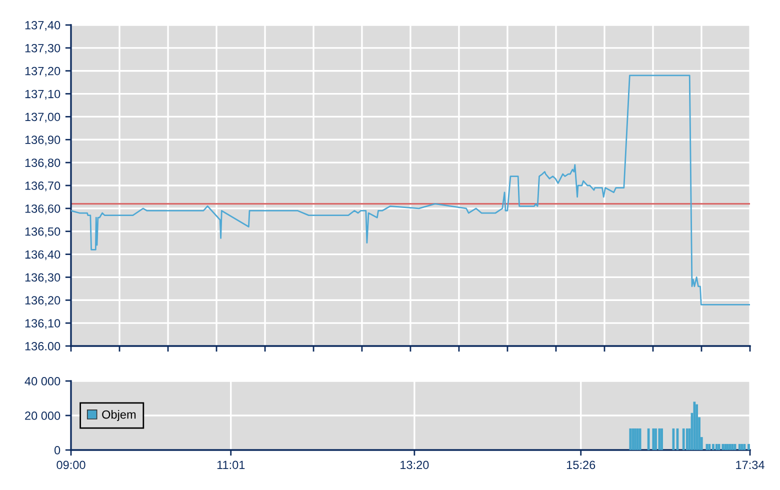  What do you see at coordinates (119, 416) in the screenshot?
I see `legend-label: Objem` at bounding box center [119, 416].